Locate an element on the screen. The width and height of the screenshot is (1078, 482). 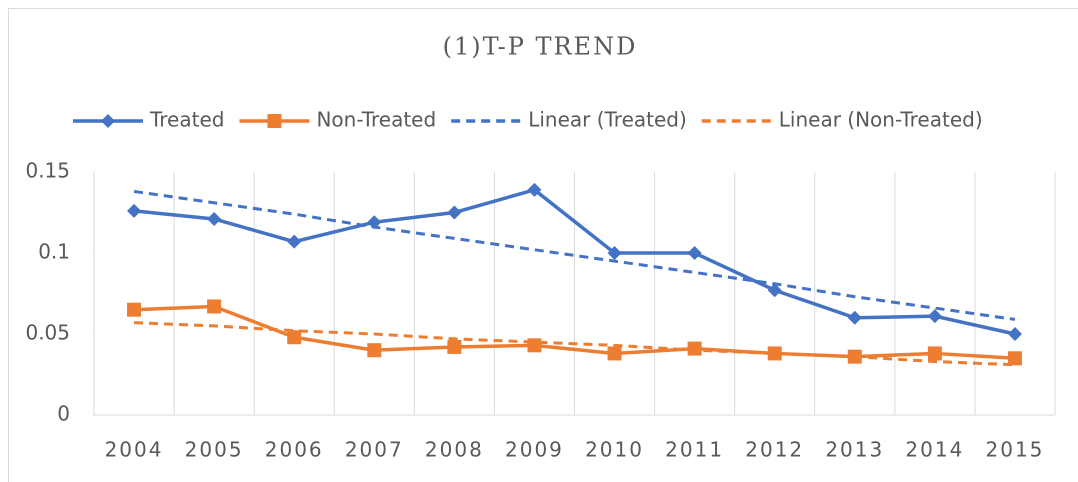
x-tick-label: 2011 is located at coordinates (694, 450).